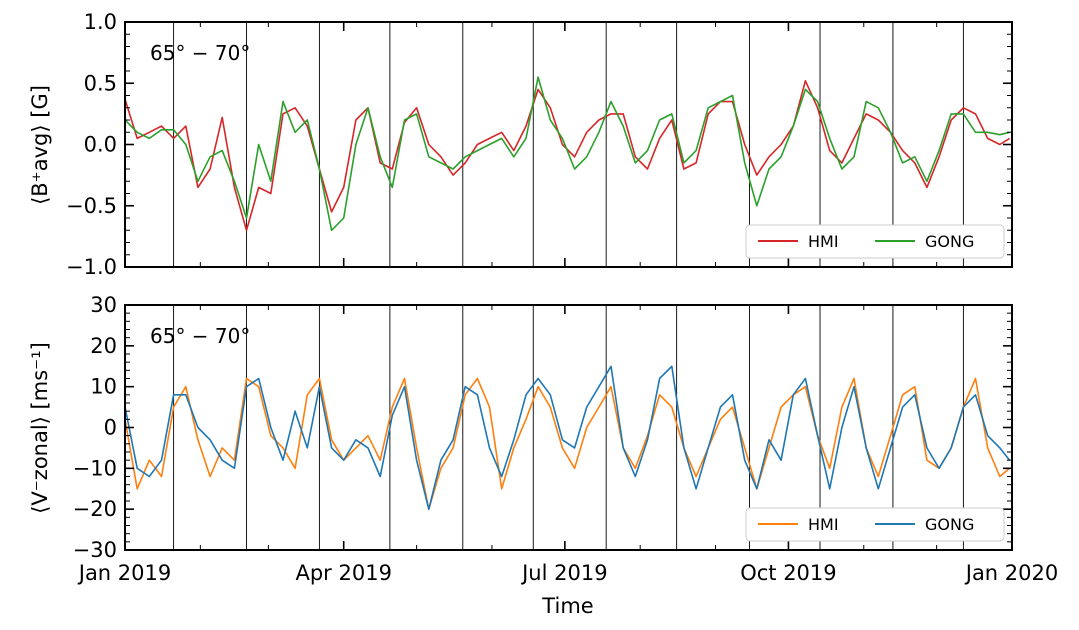  I want to click on y-tick-label: −10, so click(95, 468).